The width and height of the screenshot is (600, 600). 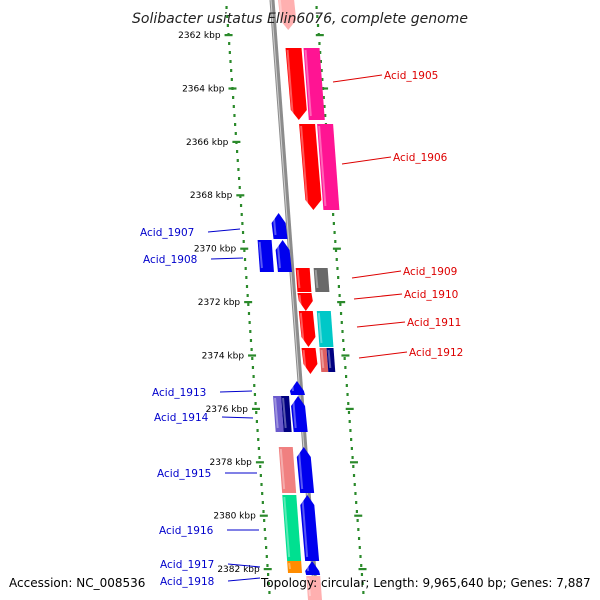 I want to click on gene-block-acid-1916-inner, so click(x=292, y=528).